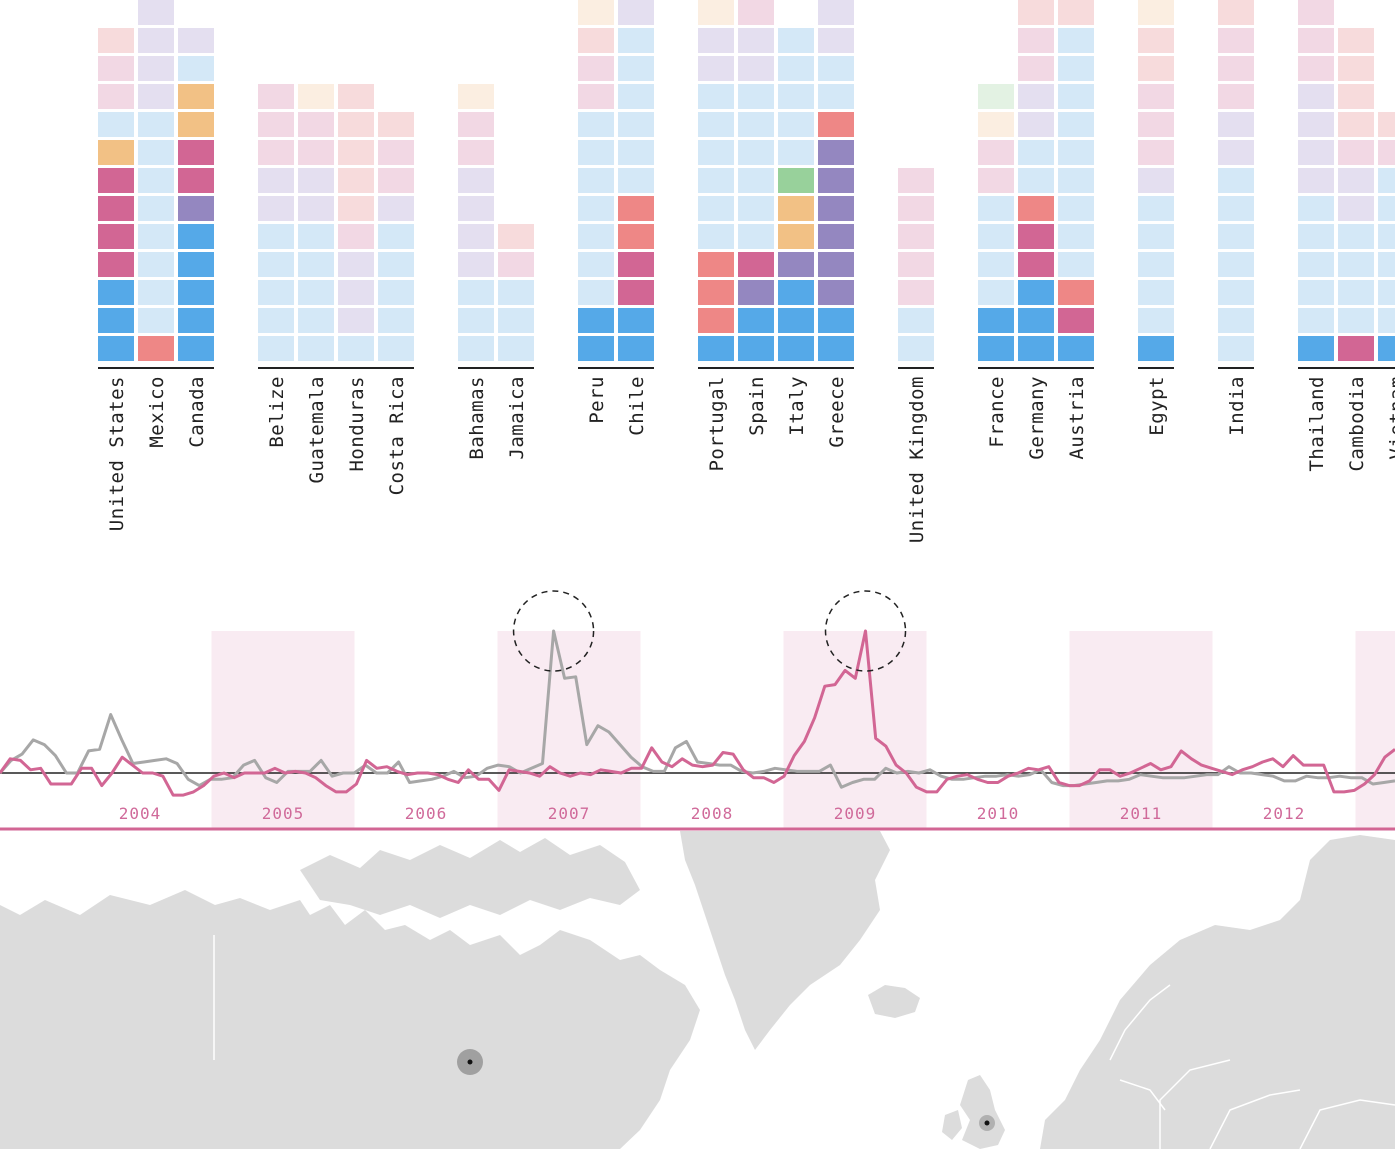  What do you see at coordinates (117, 453) in the screenshot?
I see `country-label: United States` at bounding box center [117, 453].